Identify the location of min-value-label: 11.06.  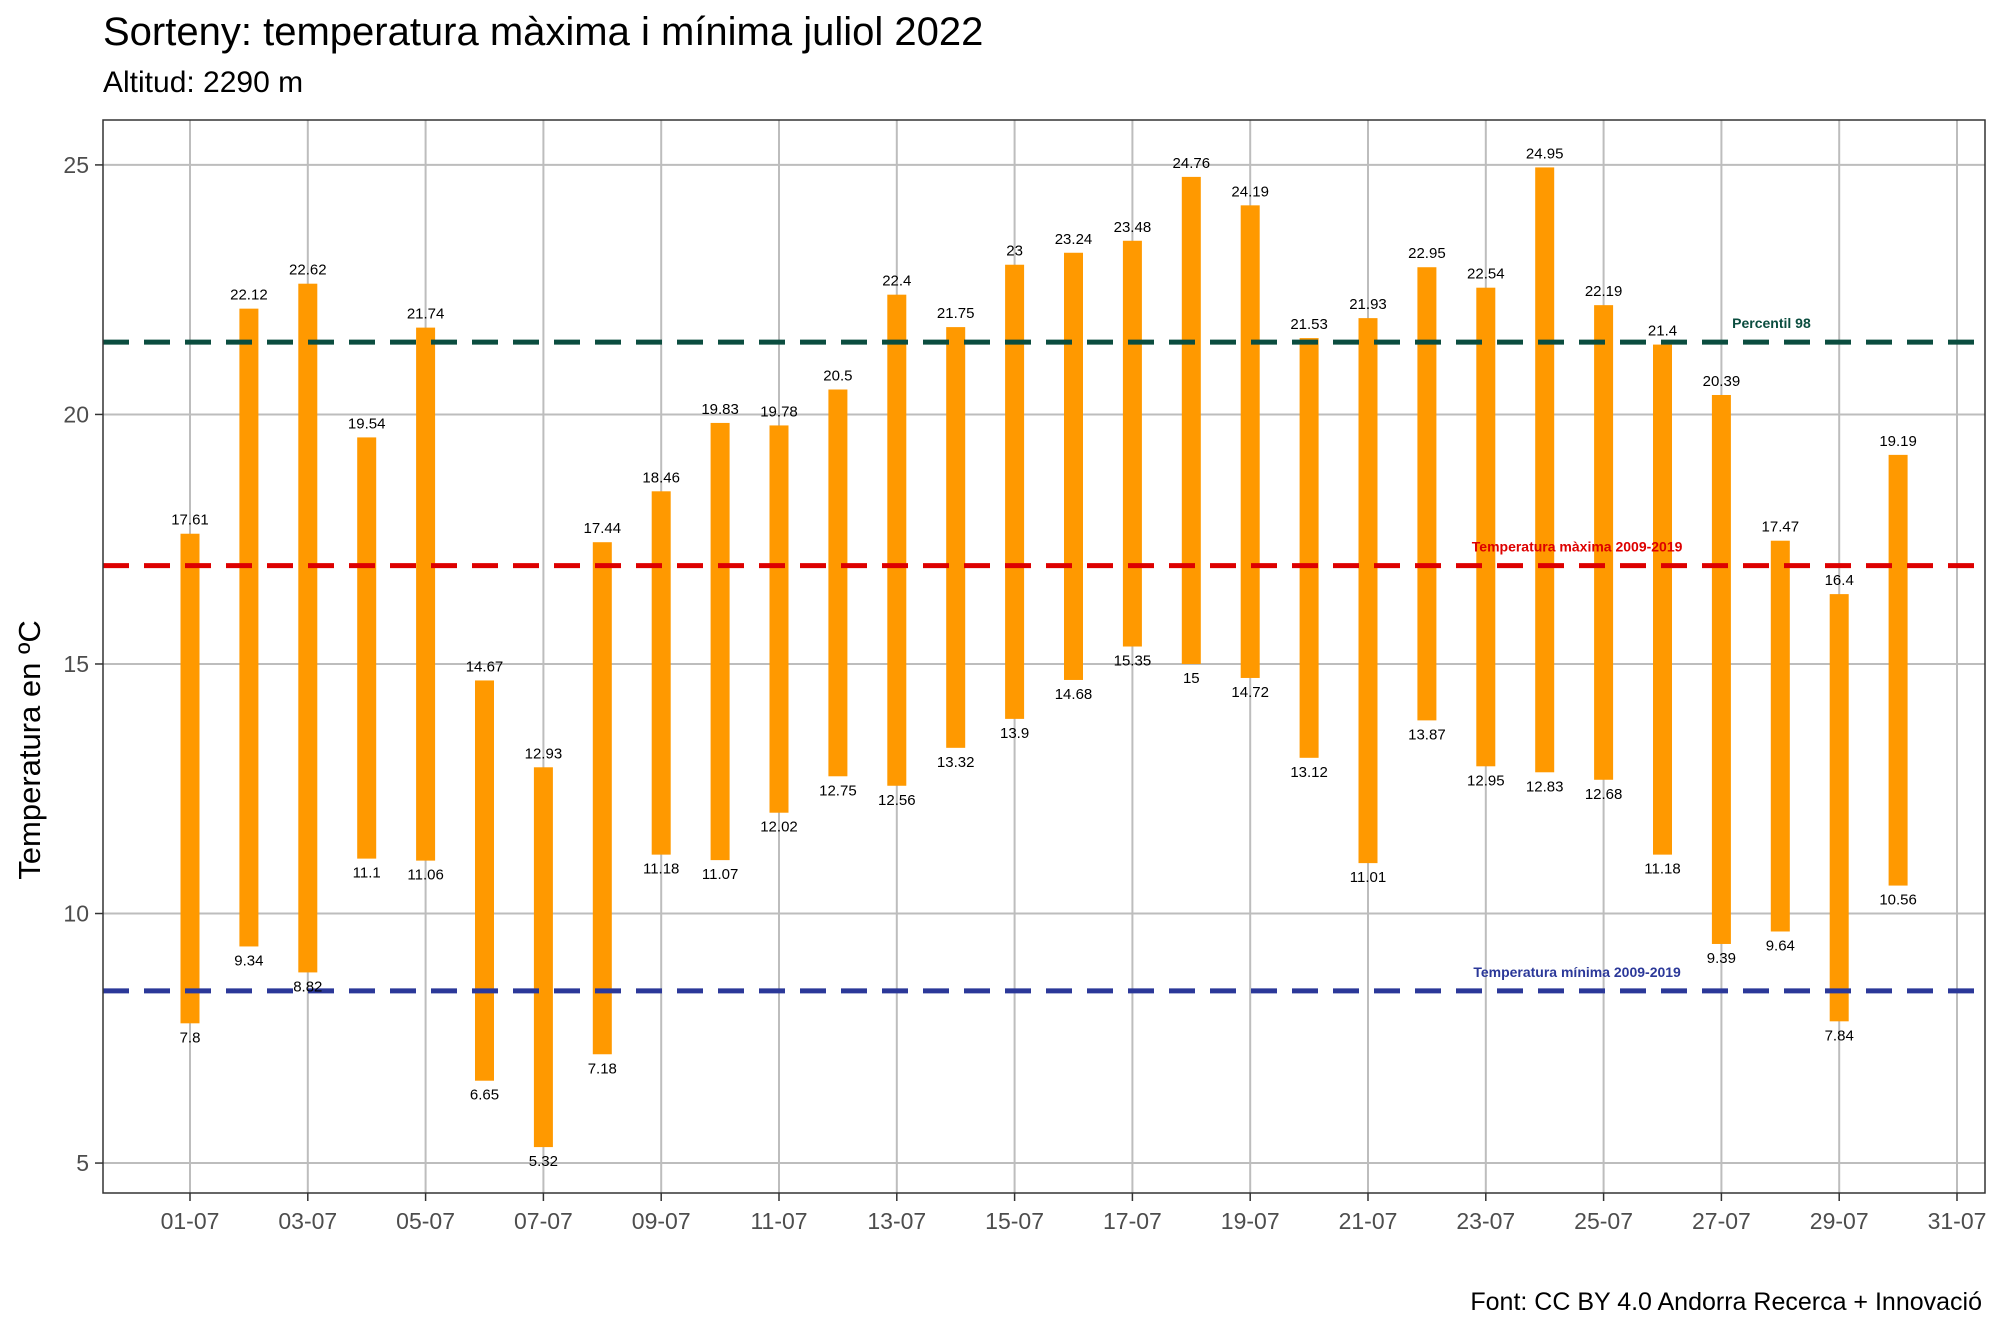
(425, 875).